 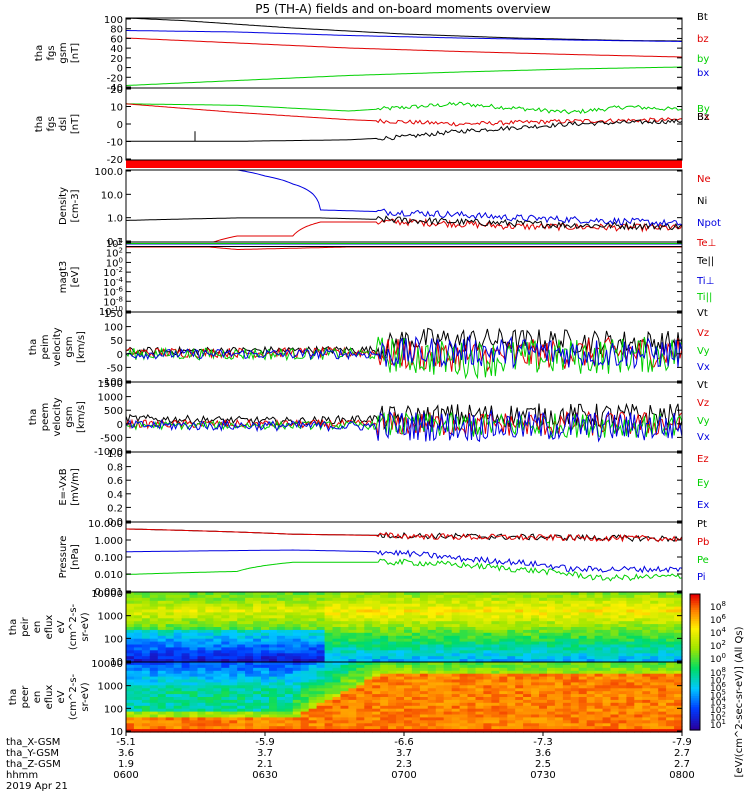 I want to click on colorbar-cell, so click(x=695, y=711).